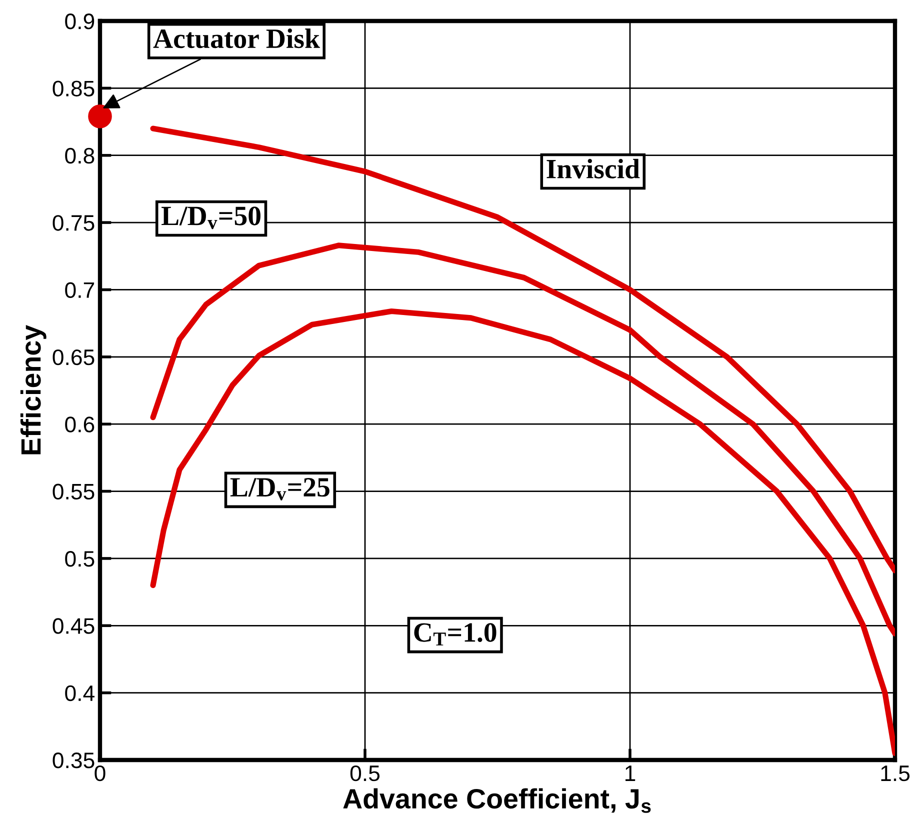 The image size is (917, 832). I want to click on y-tick-label: 0.55, so click(73, 492).